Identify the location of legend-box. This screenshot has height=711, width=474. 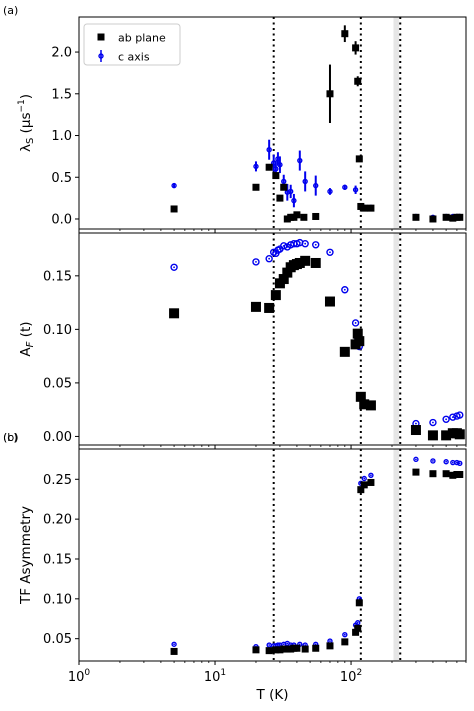
(132, 44).